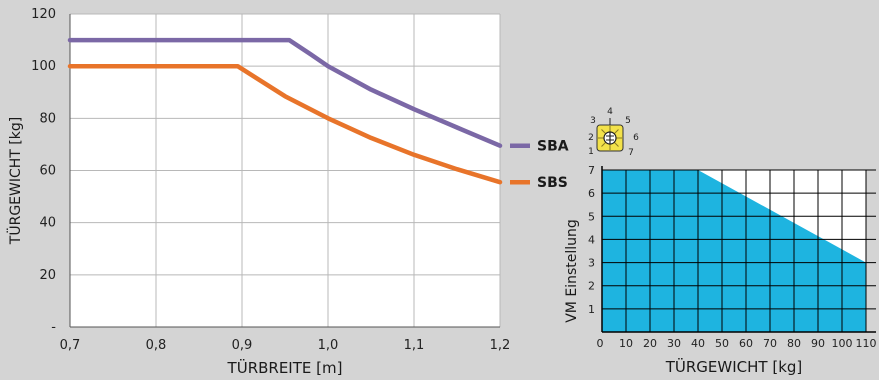 The width and height of the screenshot is (879, 380). I want to click on x-tick-label: 40, so click(698, 343).